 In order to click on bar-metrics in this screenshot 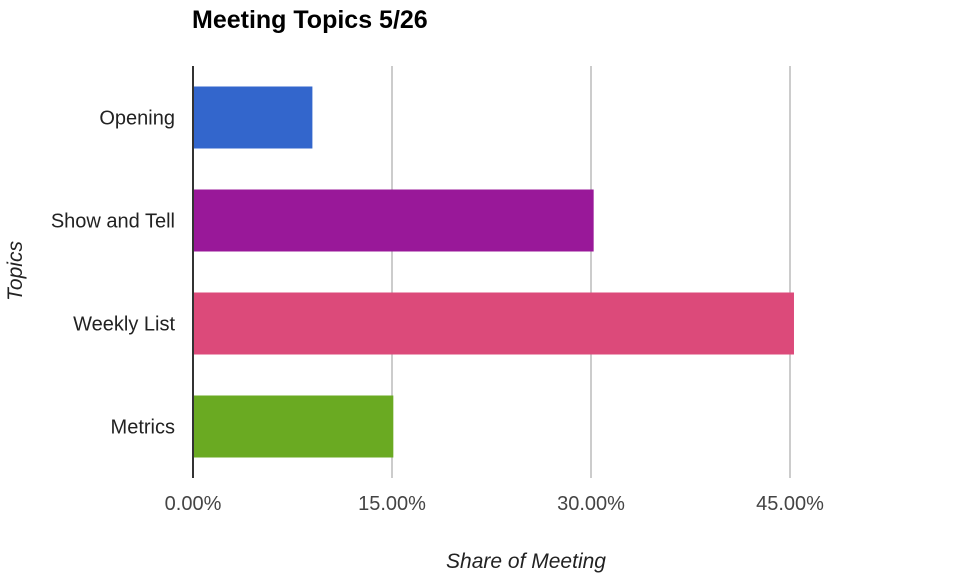, I will do `click(293, 426)`.